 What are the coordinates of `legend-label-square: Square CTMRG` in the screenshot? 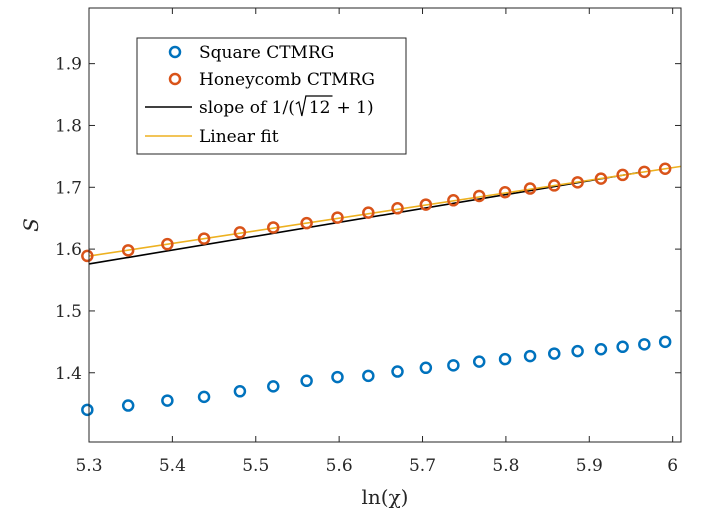 It's located at (266, 53).